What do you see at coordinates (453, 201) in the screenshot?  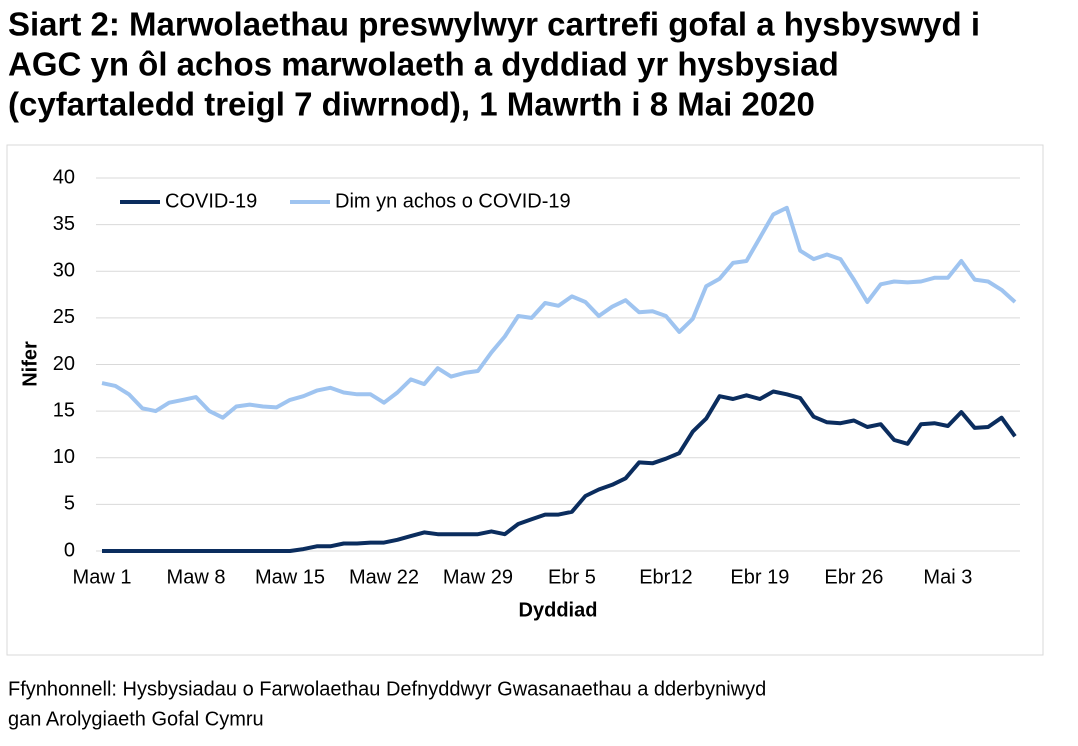 I see `legend-label: Dim yn achos o COVID-19` at bounding box center [453, 201].